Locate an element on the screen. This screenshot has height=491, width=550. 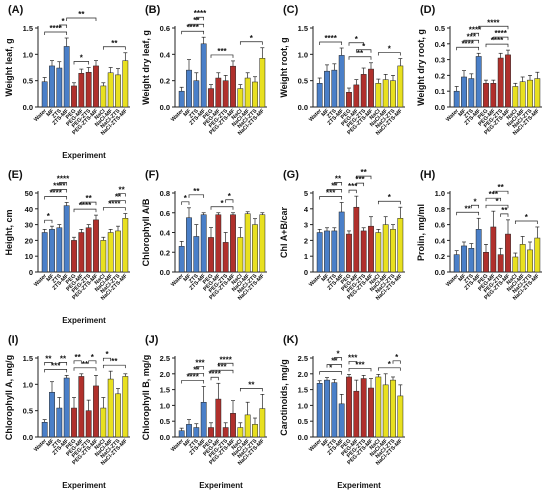
y-tick-label: 0.0 is located at coordinates (303, 437).